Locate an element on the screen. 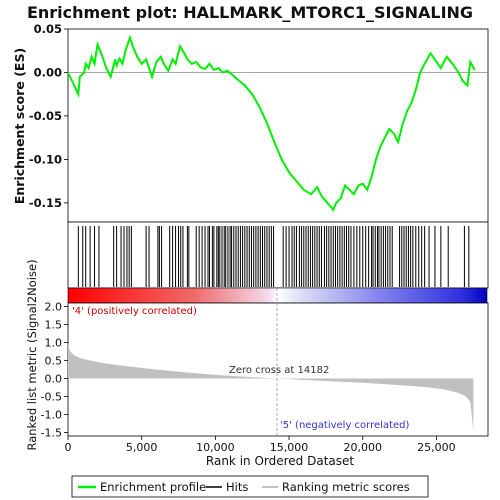 The width and height of the screenshot is (500, 500). metric-y-tick-label: 1.5 is located at coordinates (54, 325).